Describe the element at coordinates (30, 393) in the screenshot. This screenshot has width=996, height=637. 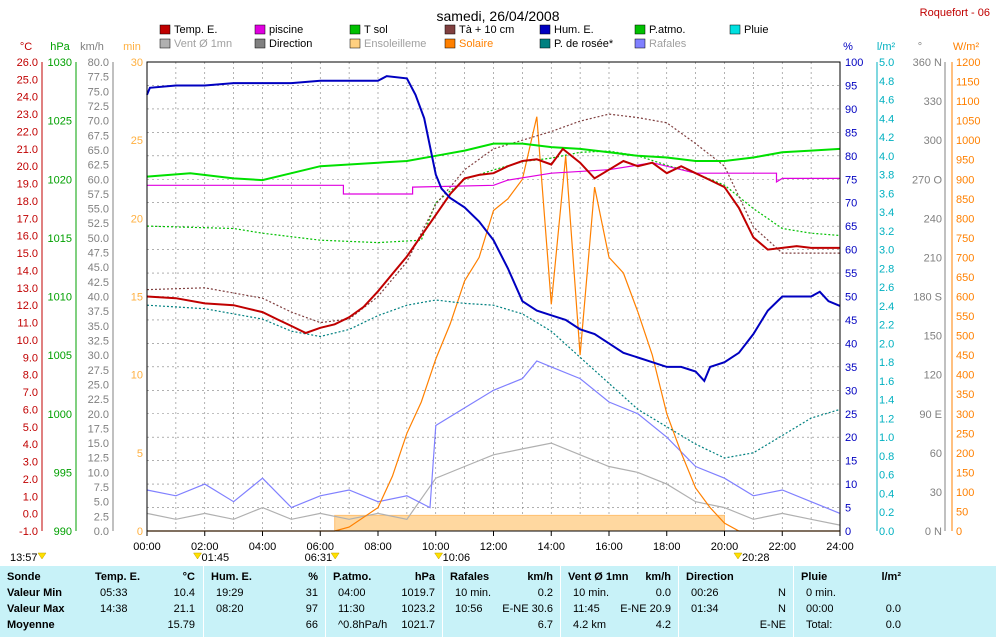
I see `axis-tick-temp: 7.0` at that location.